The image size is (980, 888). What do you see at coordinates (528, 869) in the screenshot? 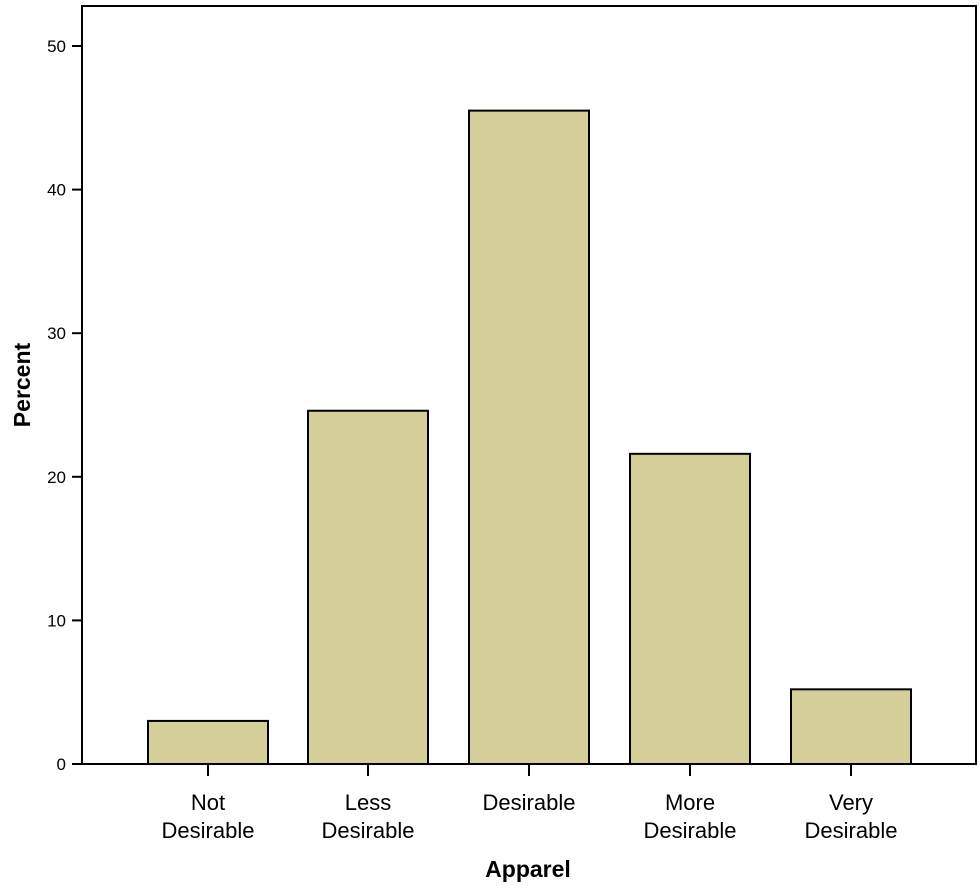
I see `x-axis-title: Apparel` at bounding box center [528, 869].